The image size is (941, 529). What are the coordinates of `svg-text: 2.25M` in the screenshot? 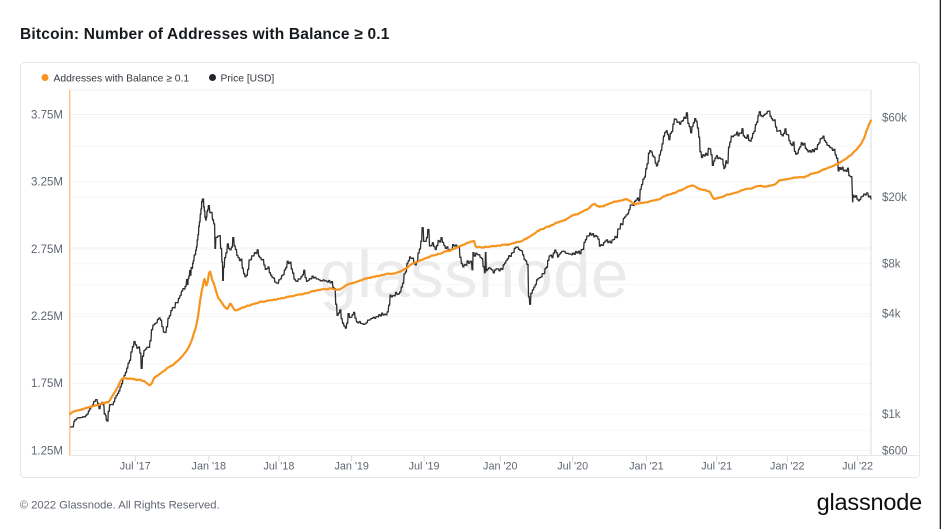 It's located at (47, 317).